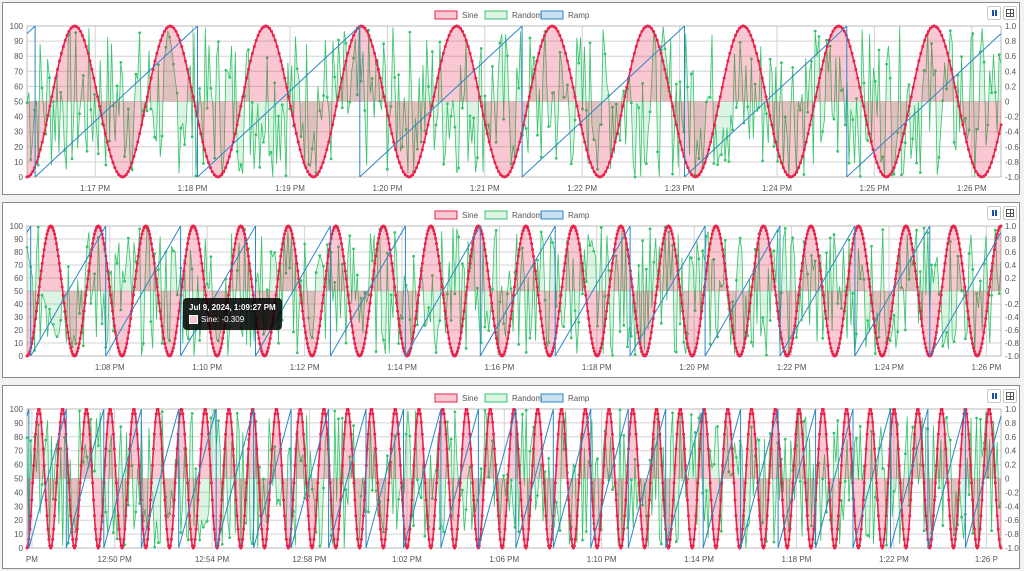 This screenshot has width=1024, height=571. Describe the element at coordinates (874, 188) in the screenshot. I see `x-tick-label: 1:25 PM` at that location.